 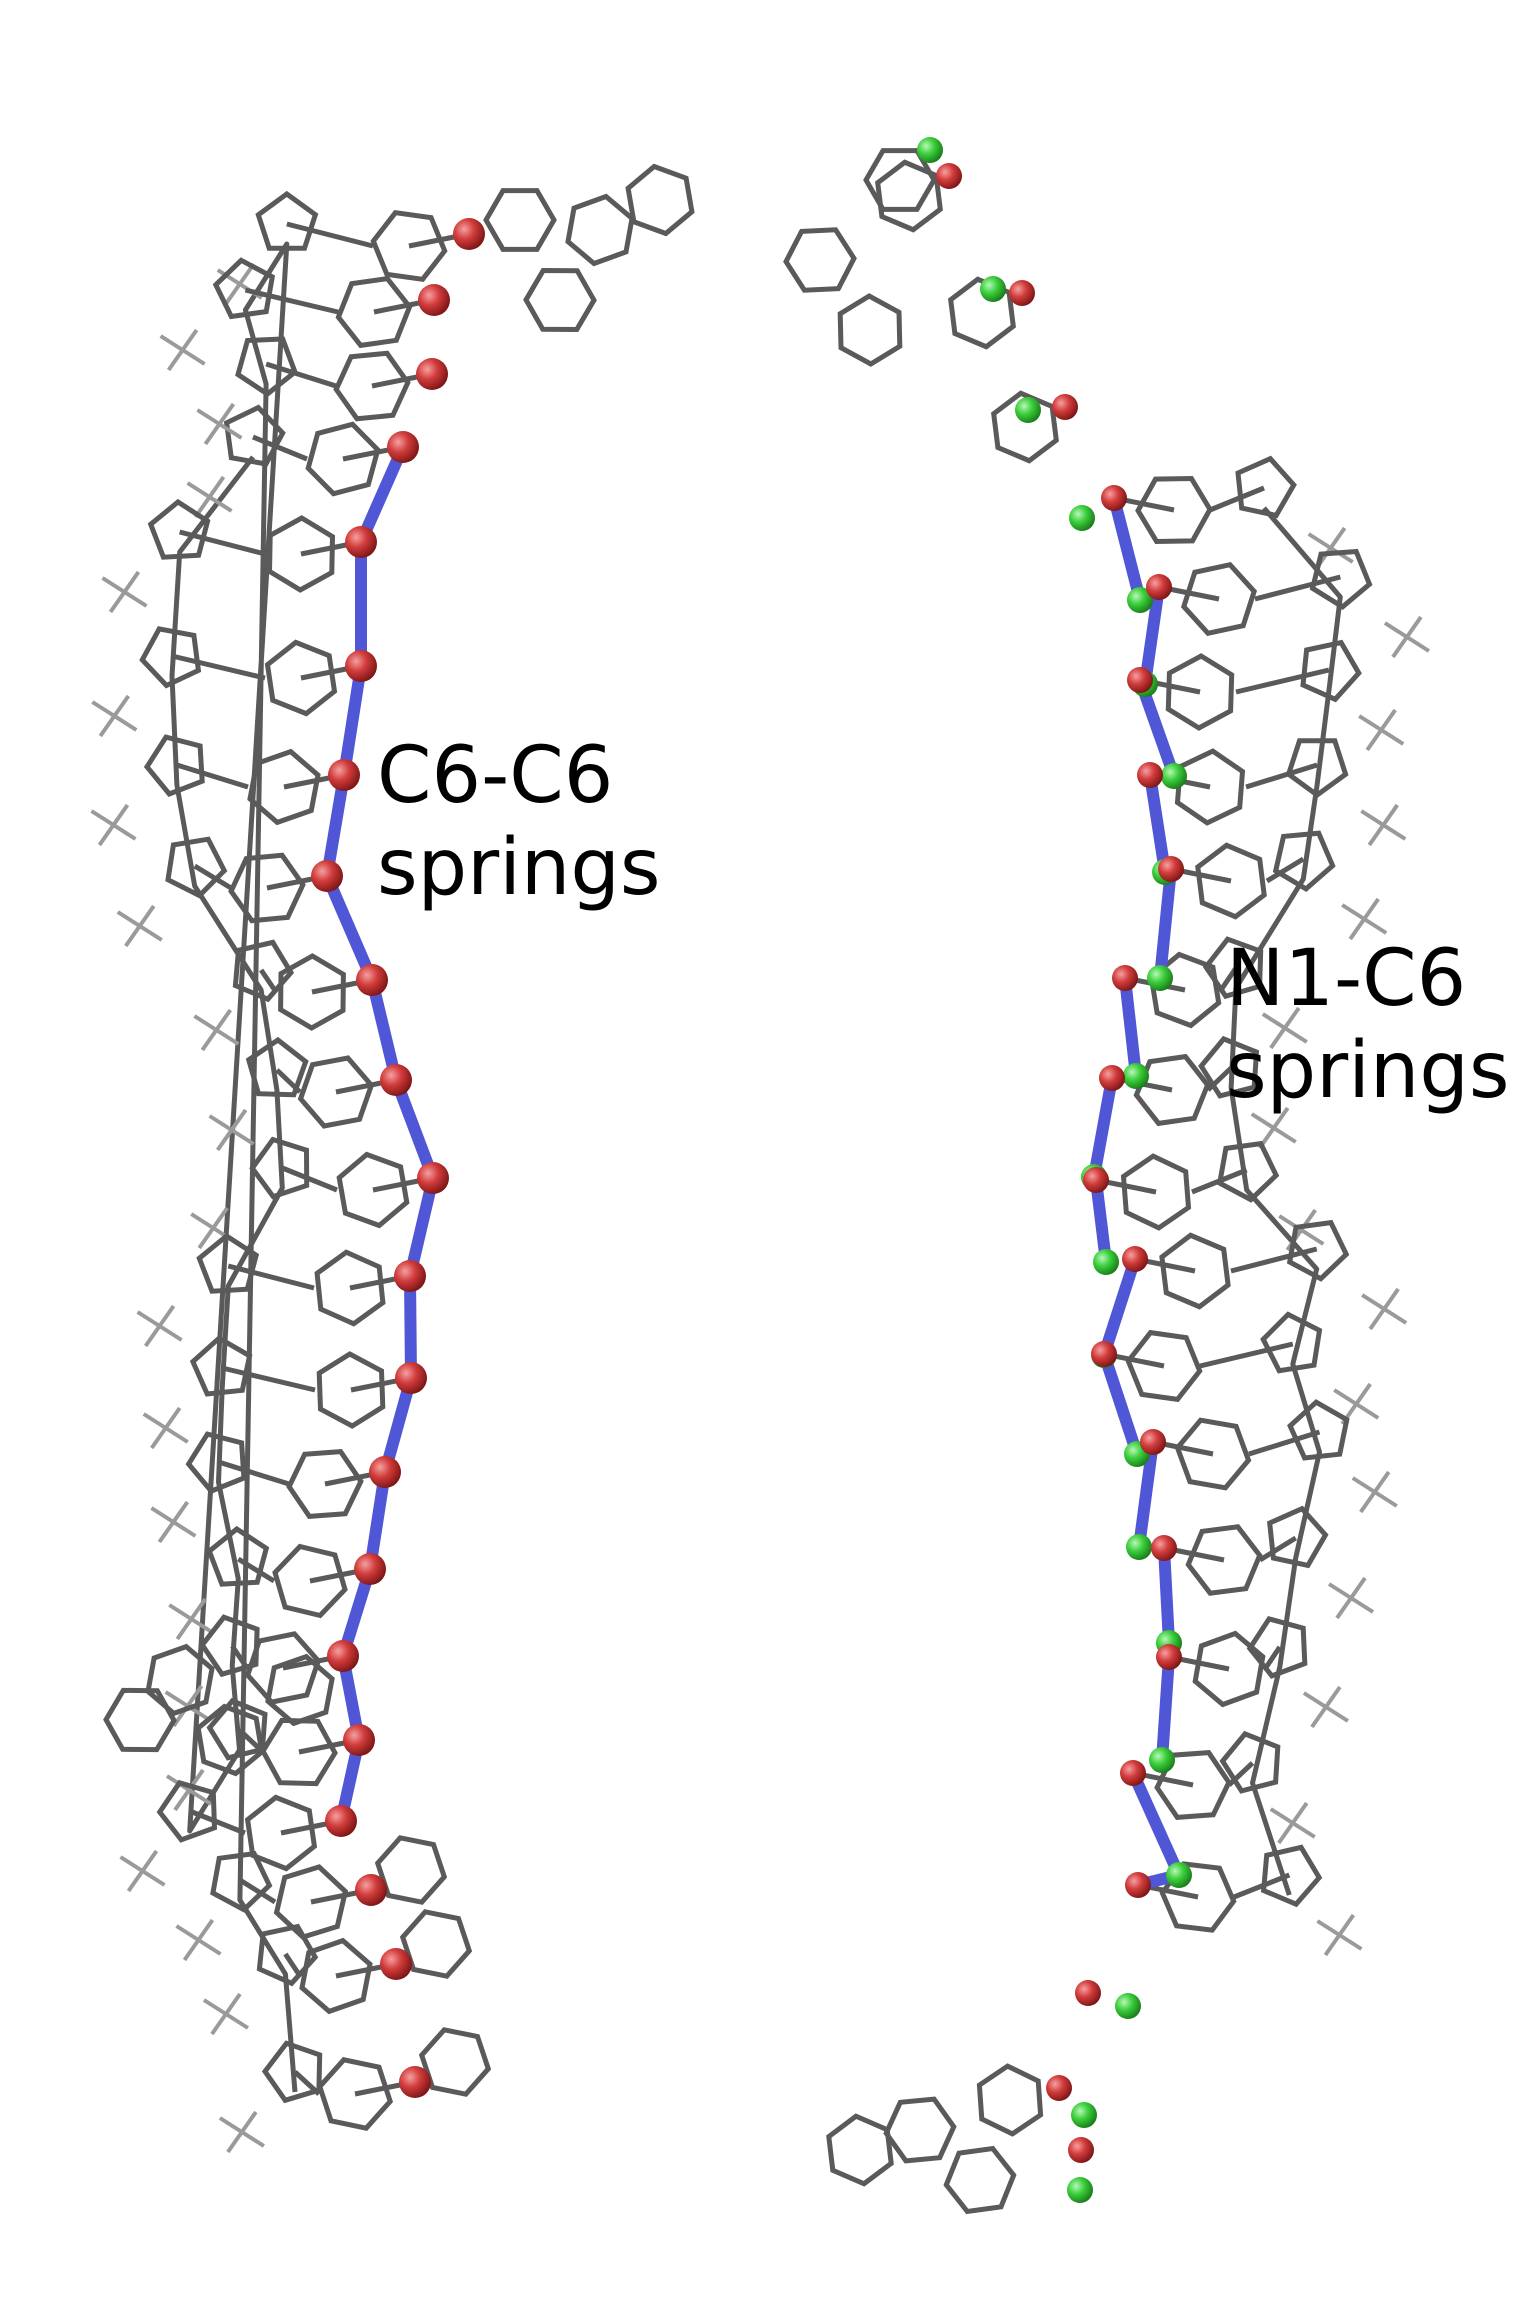 What do you see at coordinates (495, 776) in the screenshot?
I see `label-left-line1: C6-C6` at bounding box center [495, 776].